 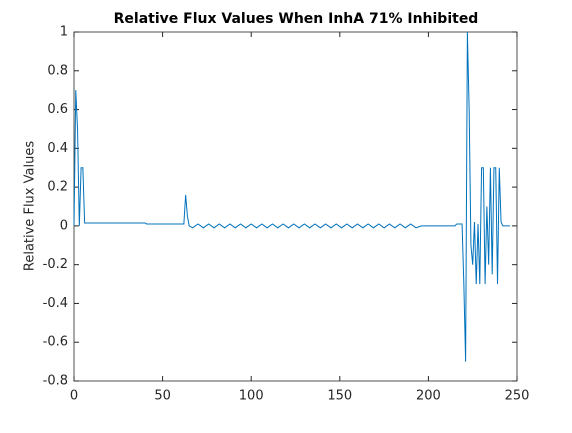 What do you see at coordinates (57, 70) in the screenshot?
I see `y-tick-label: 0.8` at bounding box center [57, 70].